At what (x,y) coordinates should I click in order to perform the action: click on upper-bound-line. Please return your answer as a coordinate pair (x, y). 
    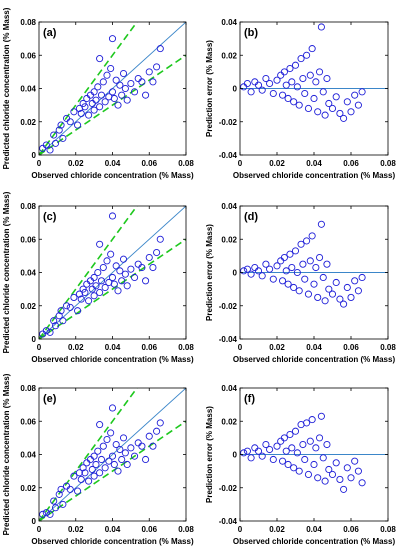
    Looking at the image, I should click on (88, 88).